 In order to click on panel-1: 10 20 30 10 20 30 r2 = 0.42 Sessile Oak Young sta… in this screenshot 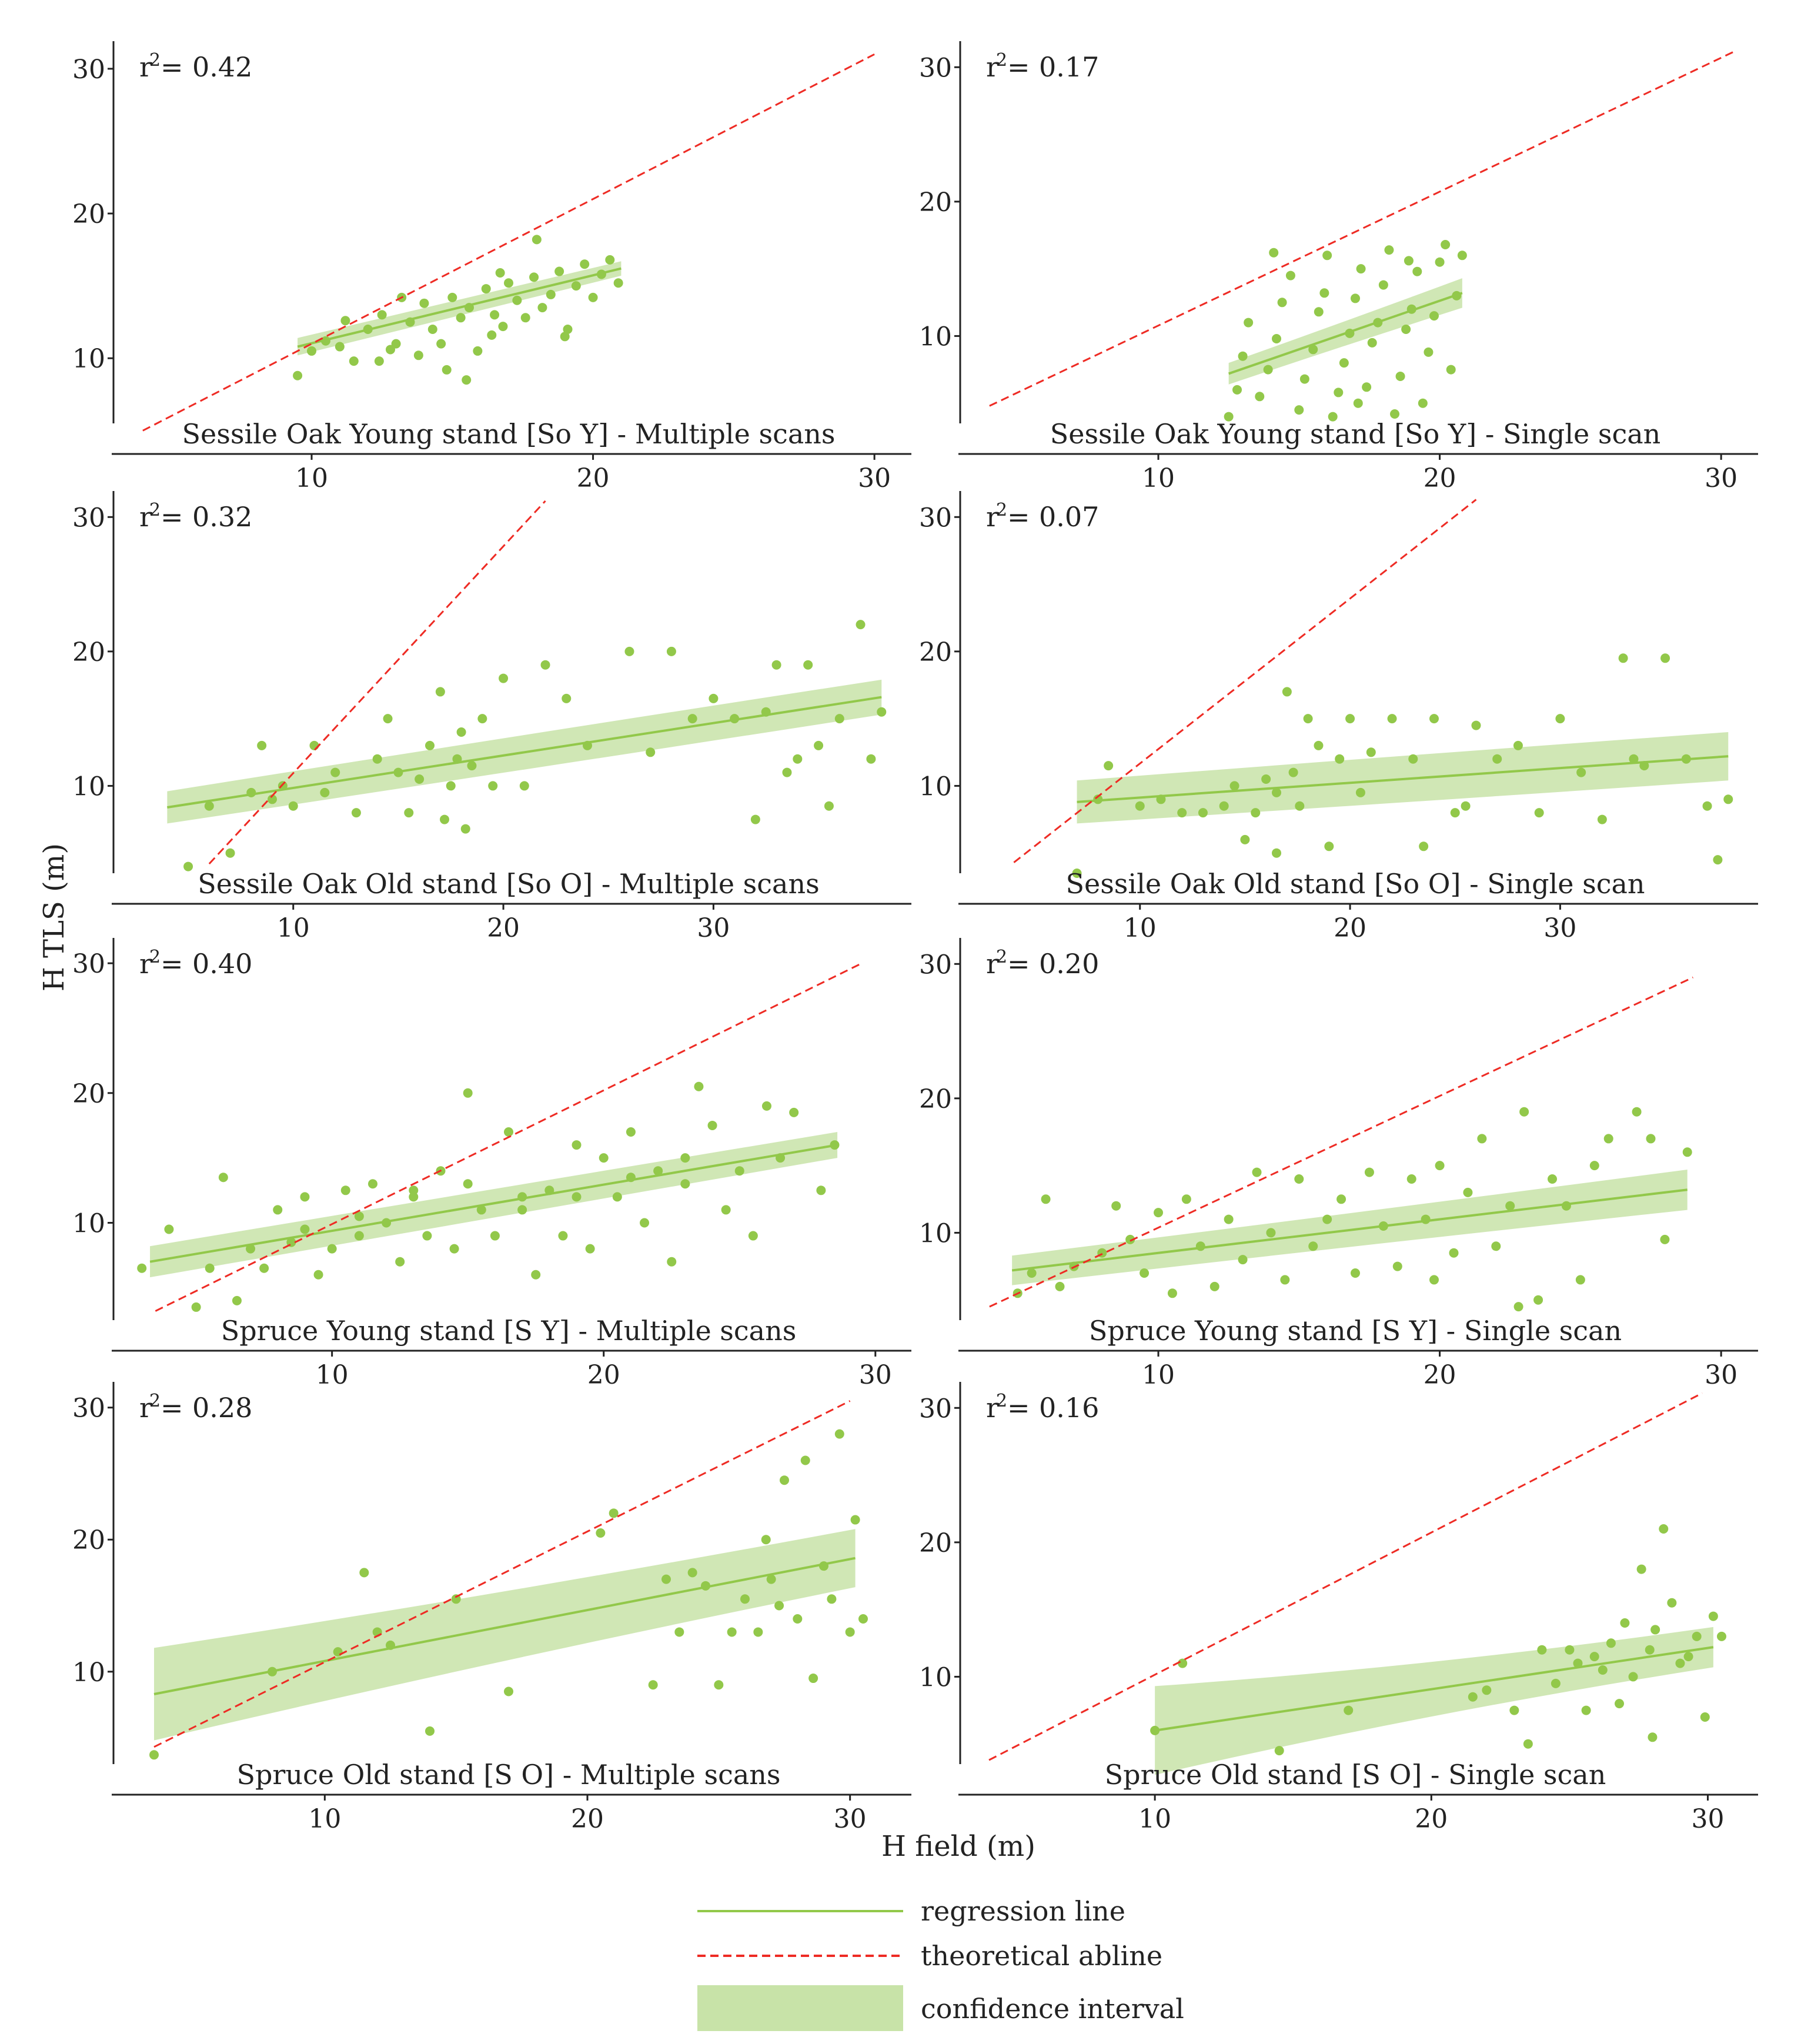, I will do `click(491, 267)`.